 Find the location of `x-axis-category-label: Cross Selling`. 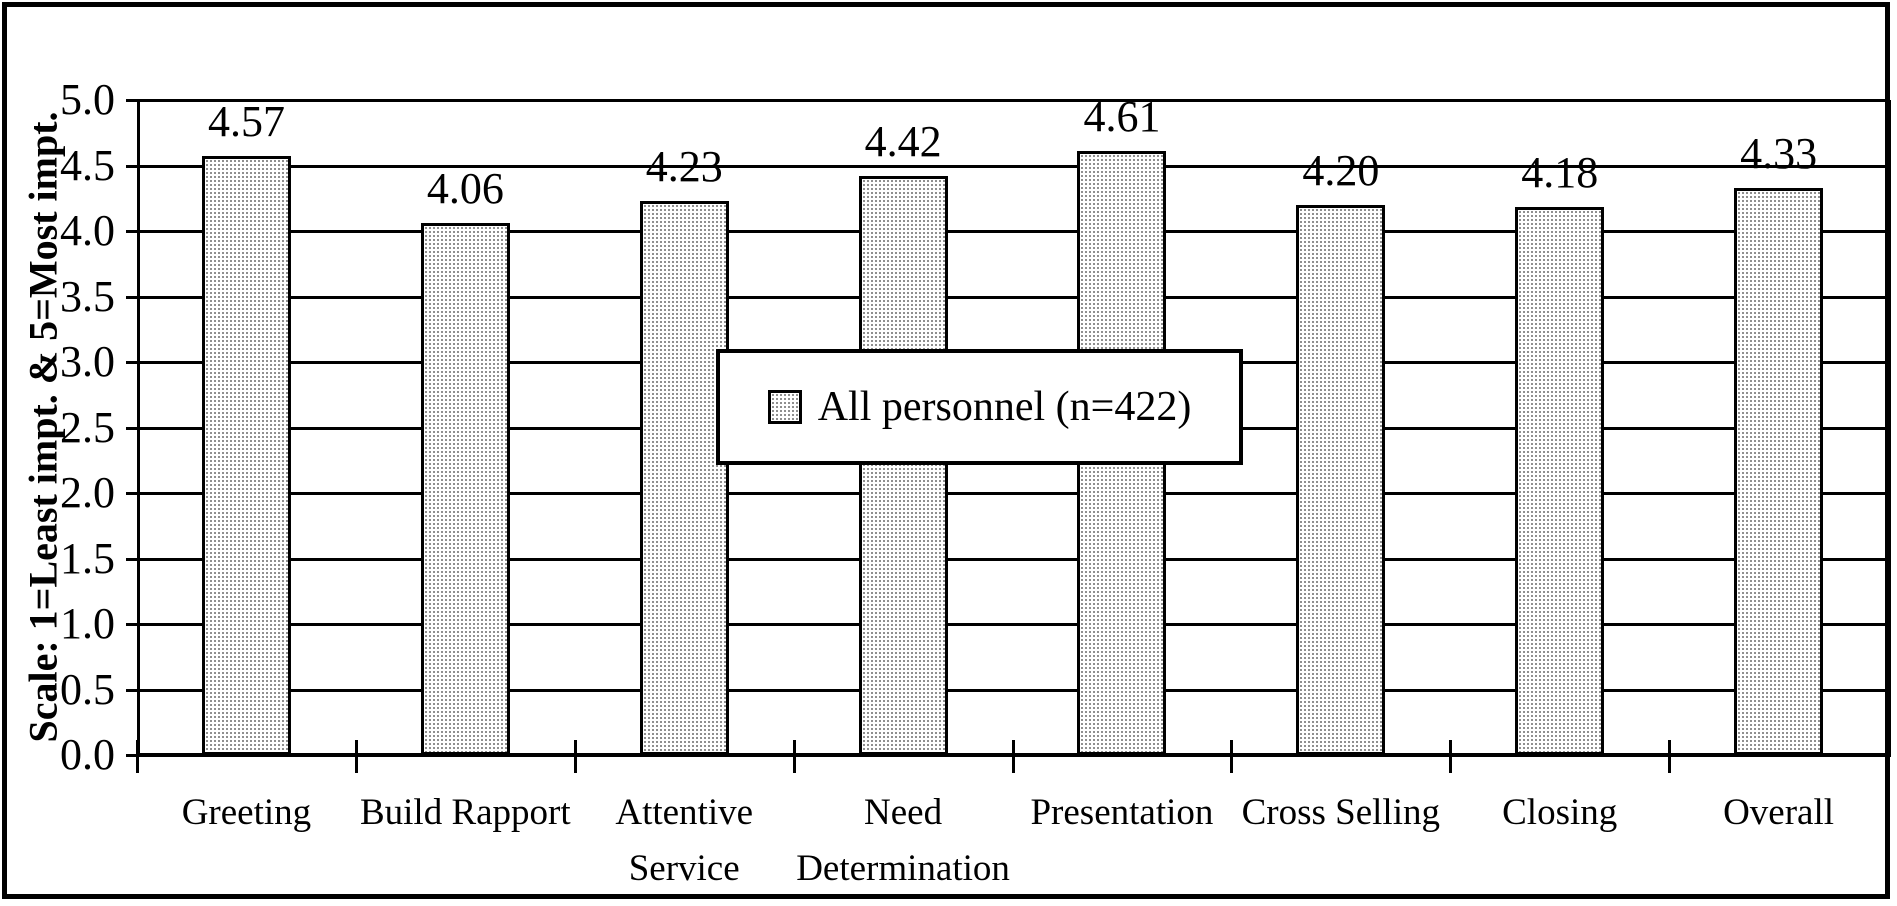

x-axis-category-label: Cross Selling is located at coordinates (1340, 812).